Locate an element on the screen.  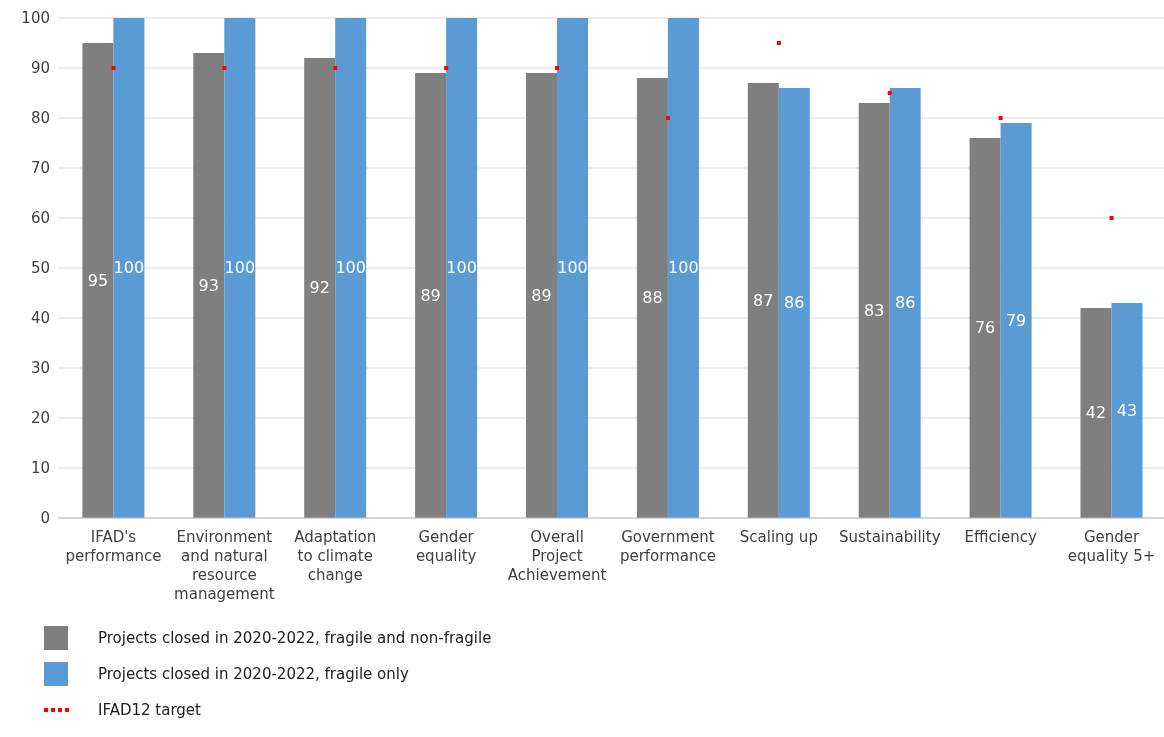
x-tick-label: Sustainability is located at coordinates (889, 537).